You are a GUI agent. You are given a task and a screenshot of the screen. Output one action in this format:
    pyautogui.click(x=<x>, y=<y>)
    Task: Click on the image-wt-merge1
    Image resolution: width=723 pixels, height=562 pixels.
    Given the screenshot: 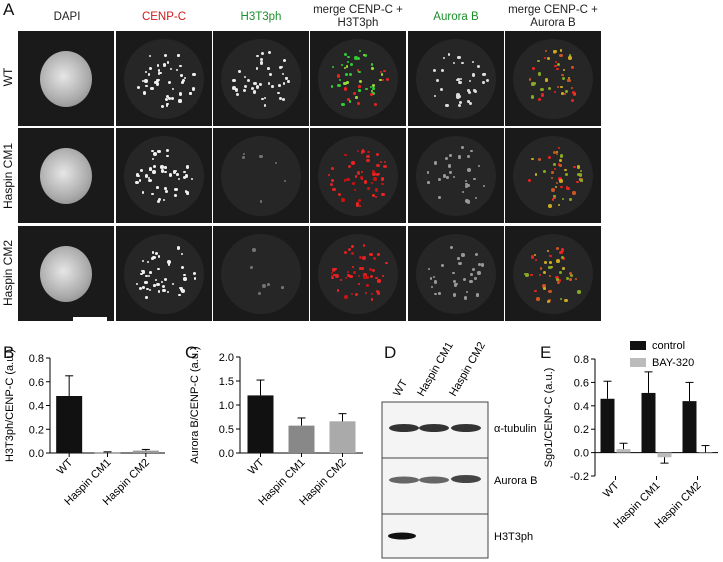 What is the action you would take?
    pyautogui.click(x=358, y=78)
    